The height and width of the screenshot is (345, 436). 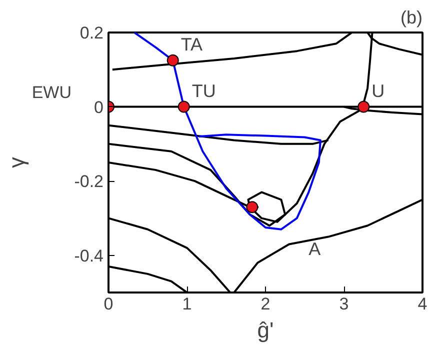 I want to click on y-tick-label: -0.2, so click(x=89, y=182).